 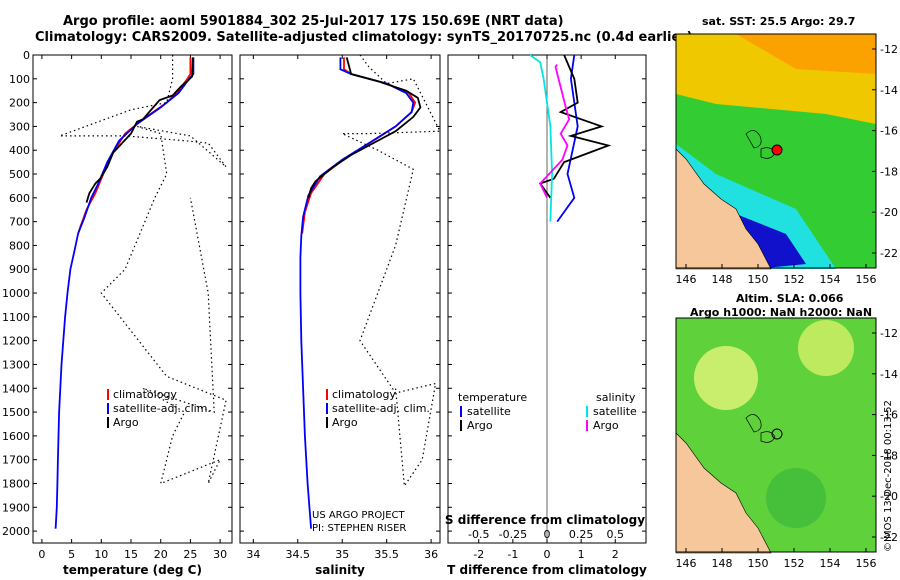 I want to click on x-tick-label: 35.5, so click(x=386, y=554).